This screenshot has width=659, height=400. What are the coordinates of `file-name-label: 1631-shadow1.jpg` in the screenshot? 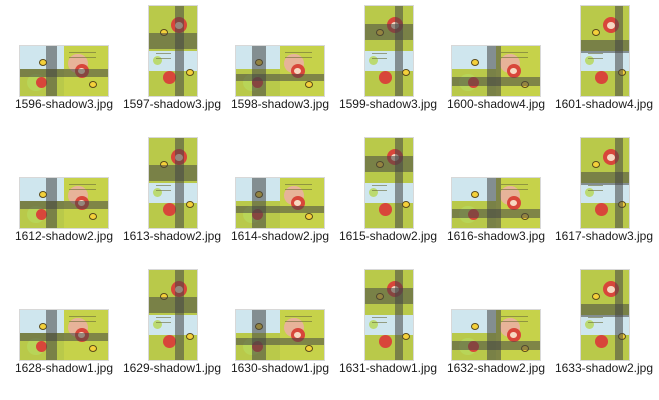 It's located at (388, 368).